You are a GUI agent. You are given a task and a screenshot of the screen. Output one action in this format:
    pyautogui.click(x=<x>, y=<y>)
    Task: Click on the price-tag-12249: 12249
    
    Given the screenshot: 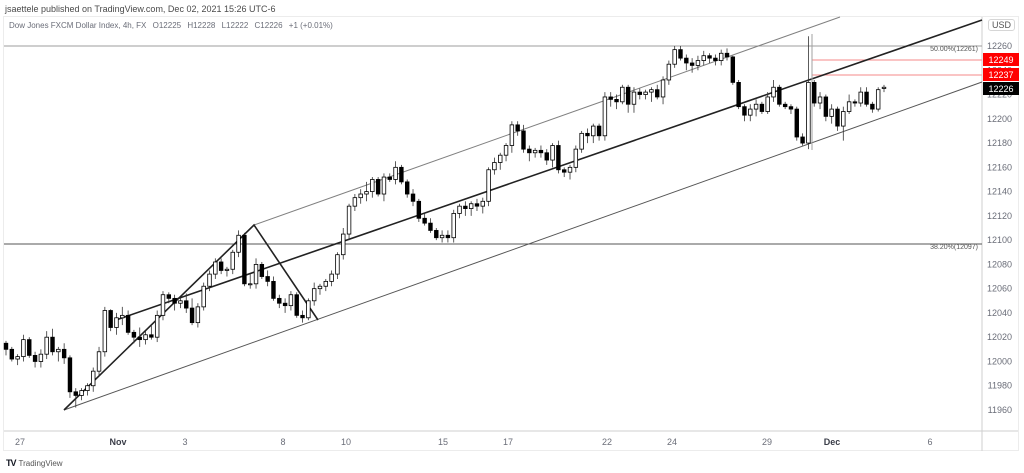 What is the action you would take?
    pyautogui.click(x=1001, y=59)
    